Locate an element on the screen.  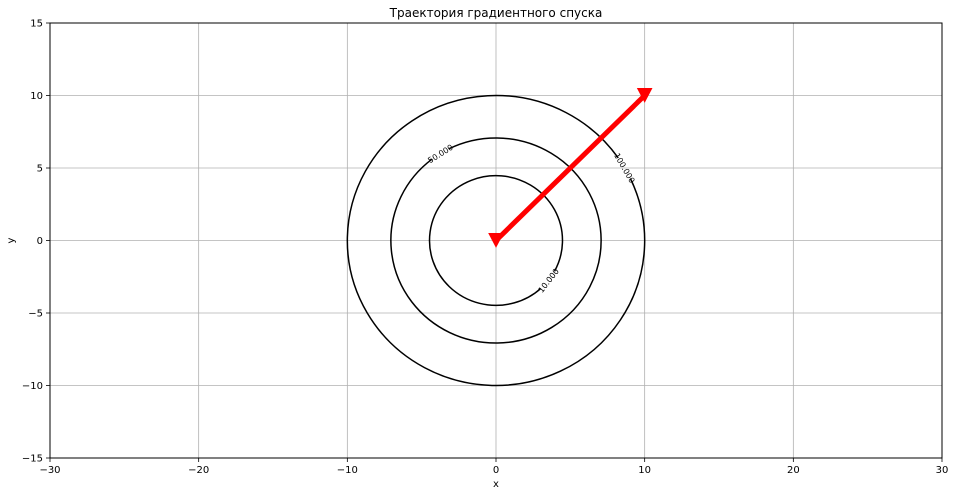
y-tick-label: 5 is located at coordinates (40, 169).